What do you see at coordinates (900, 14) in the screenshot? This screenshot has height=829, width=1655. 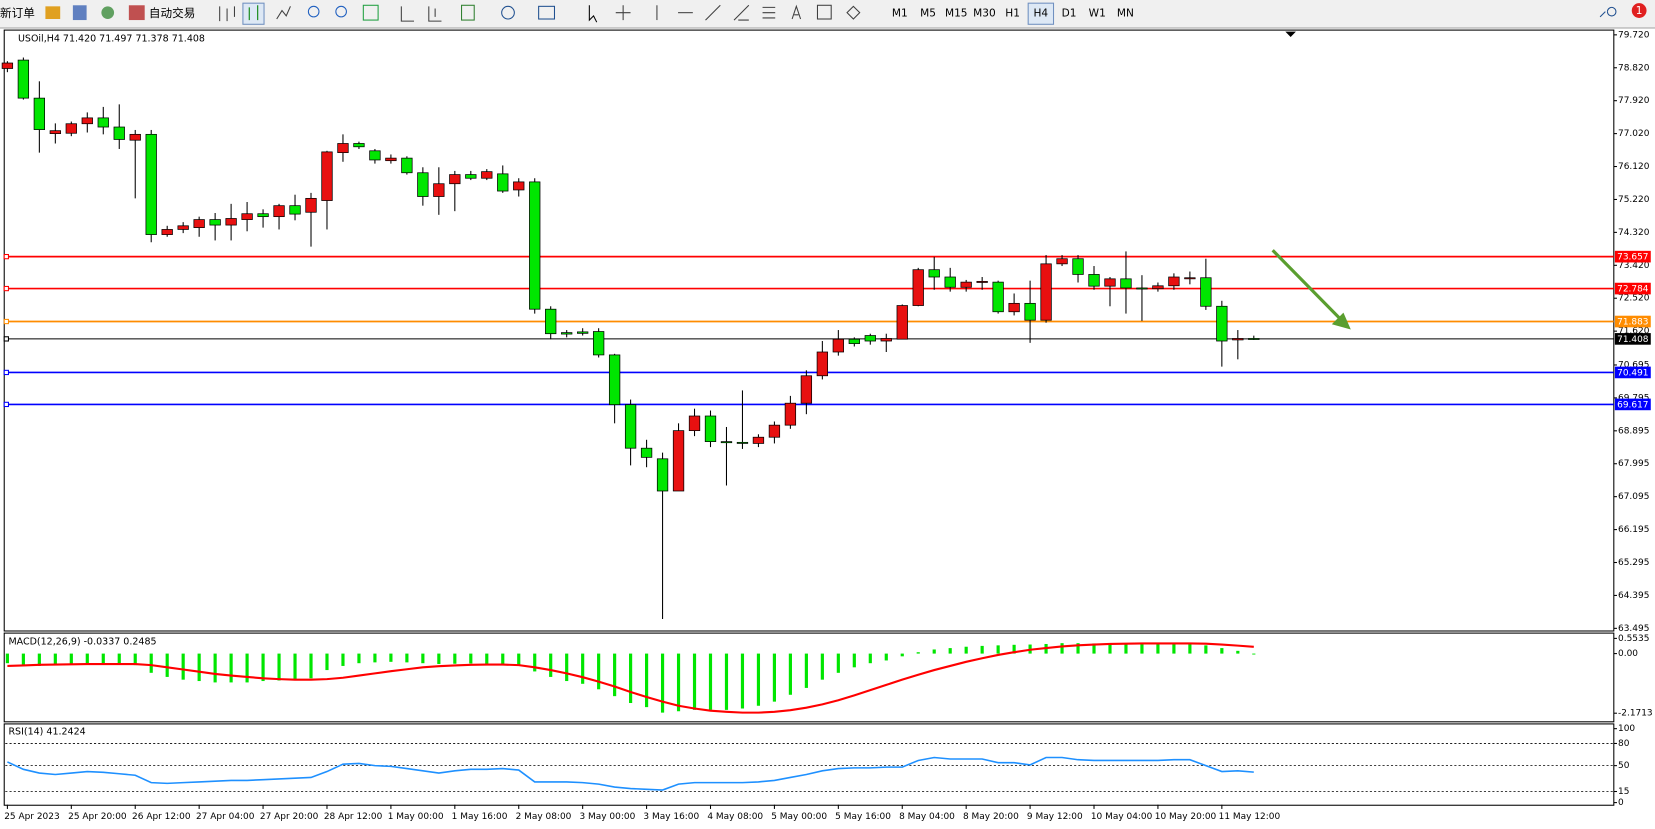 I see `timeframe-button: M1` at bounding box center [900, 14].